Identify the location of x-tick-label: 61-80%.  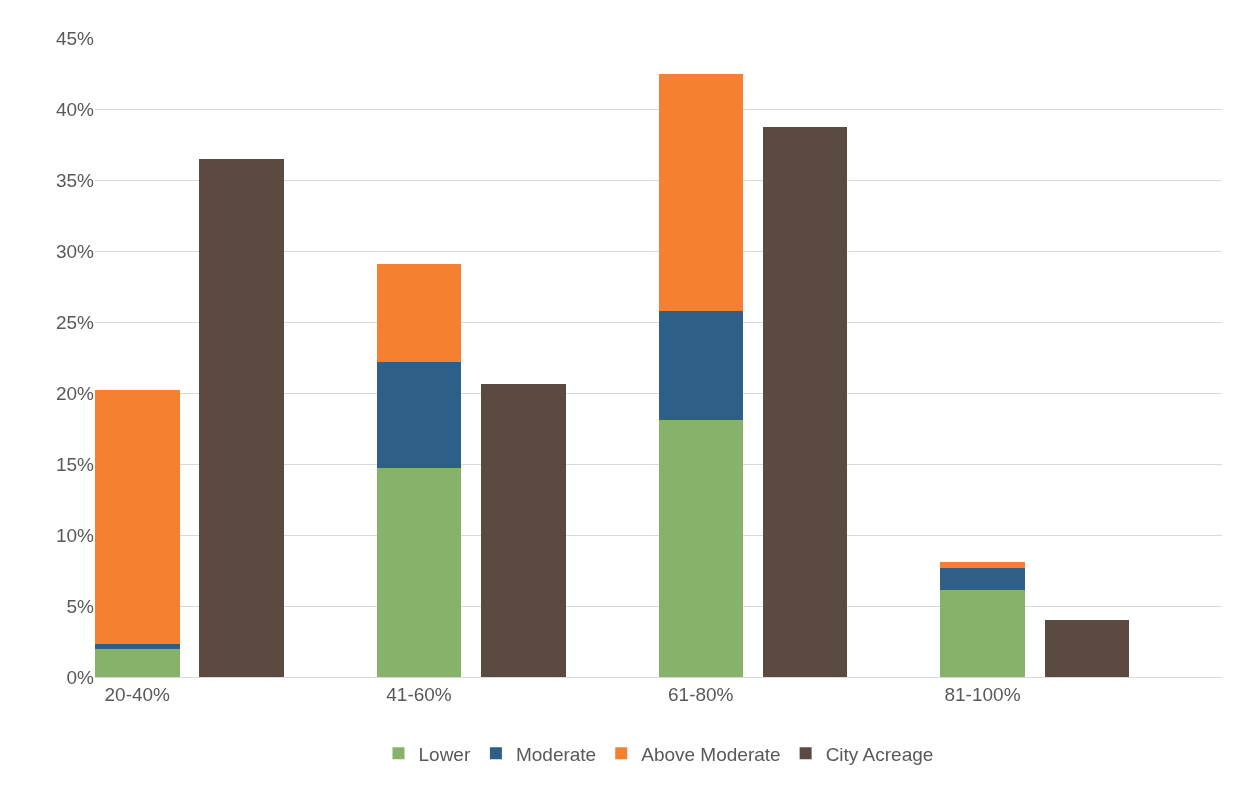
(701, 694).